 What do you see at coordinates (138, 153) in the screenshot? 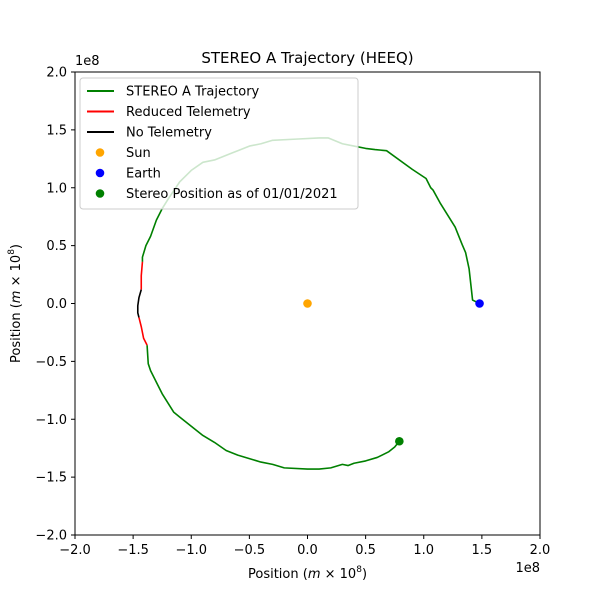
I see `legend-entry-label: Sun` at bounding box center [138, 153].